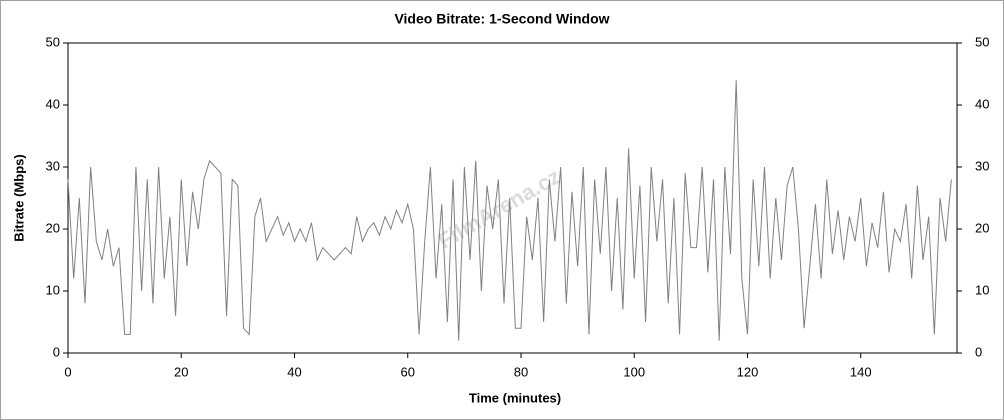  I want to click on x-tick-label: 0, so click(67, 371).